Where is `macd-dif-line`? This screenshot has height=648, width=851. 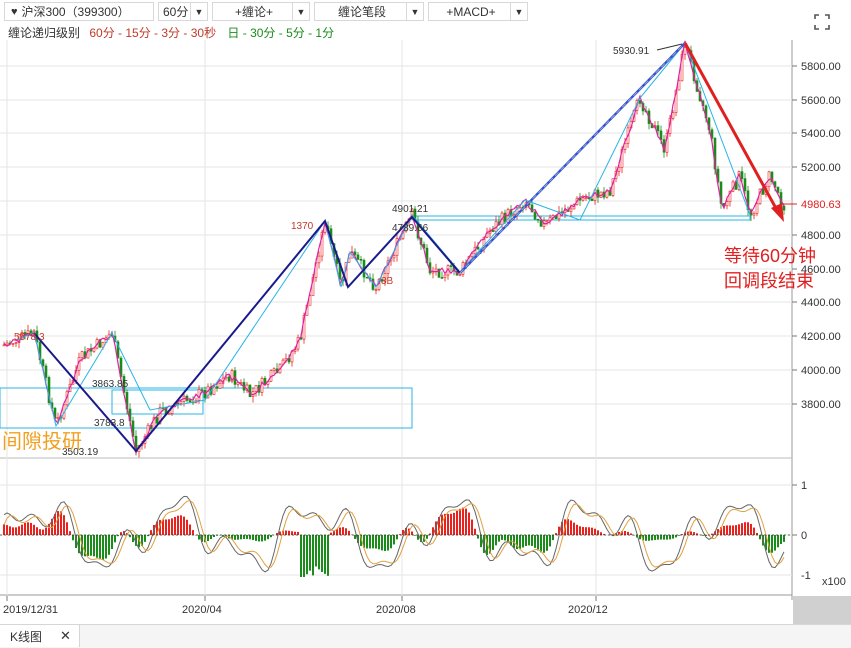
macd-dif-line is located at coordinates (394, 534).